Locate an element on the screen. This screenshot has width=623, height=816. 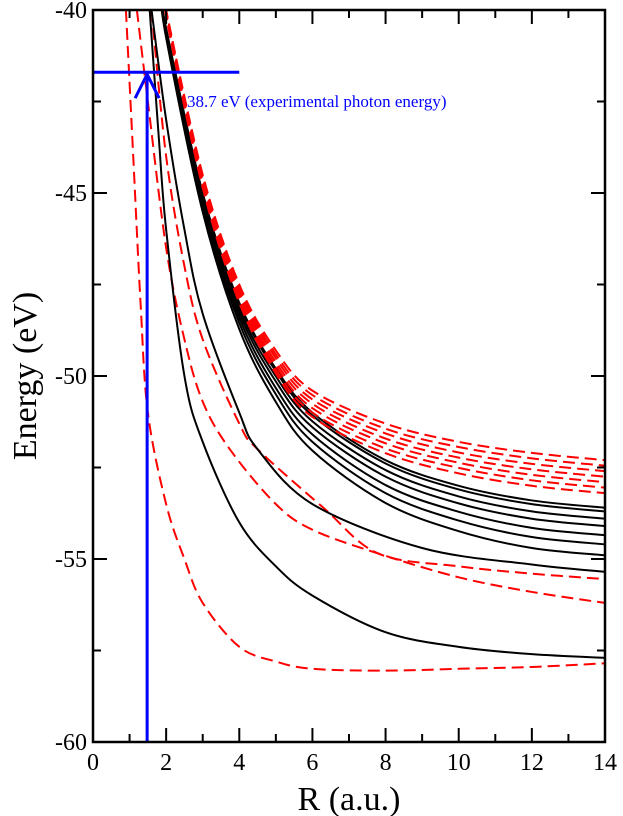
arrow-head-icon is located at coordinates (147, 84).